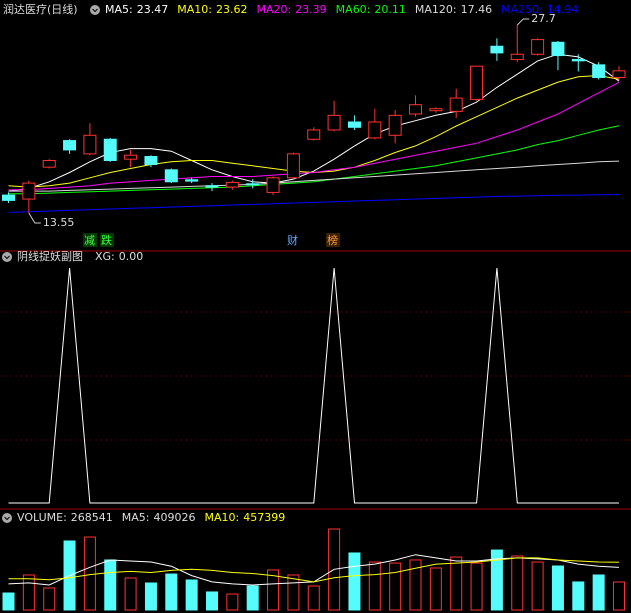 This screenshot has width=631, height=613. Describe the element at coordinates (353, 9) in the screenshot. I see `legend-name: MA60:` at that location.